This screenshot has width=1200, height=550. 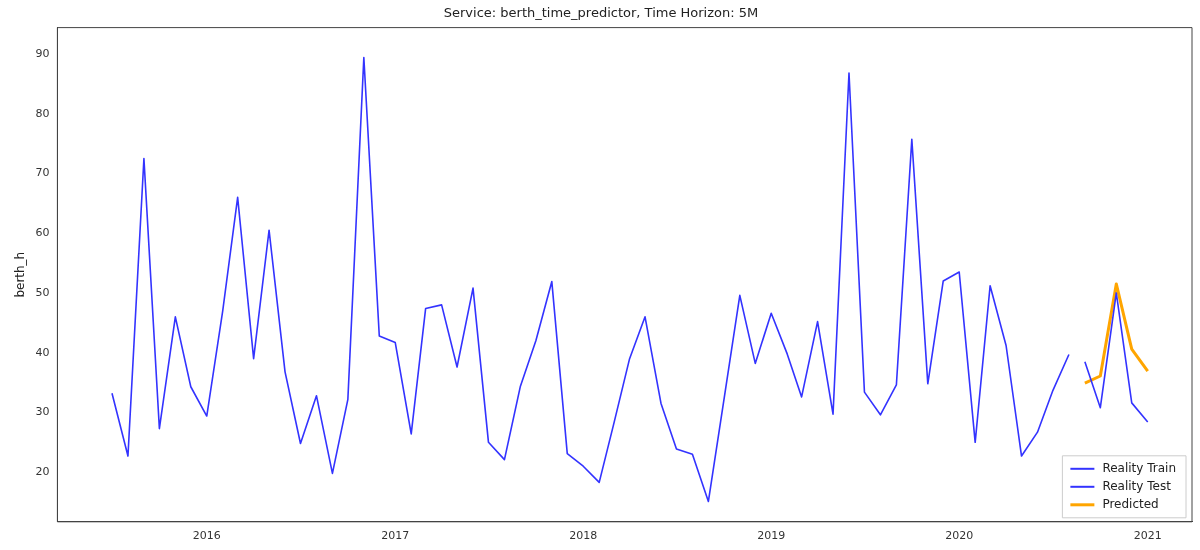 What do you see at coordinates (42, 173) in the screenshot?
I see `y-tick-label: 70` at bounding box center [42, 173].